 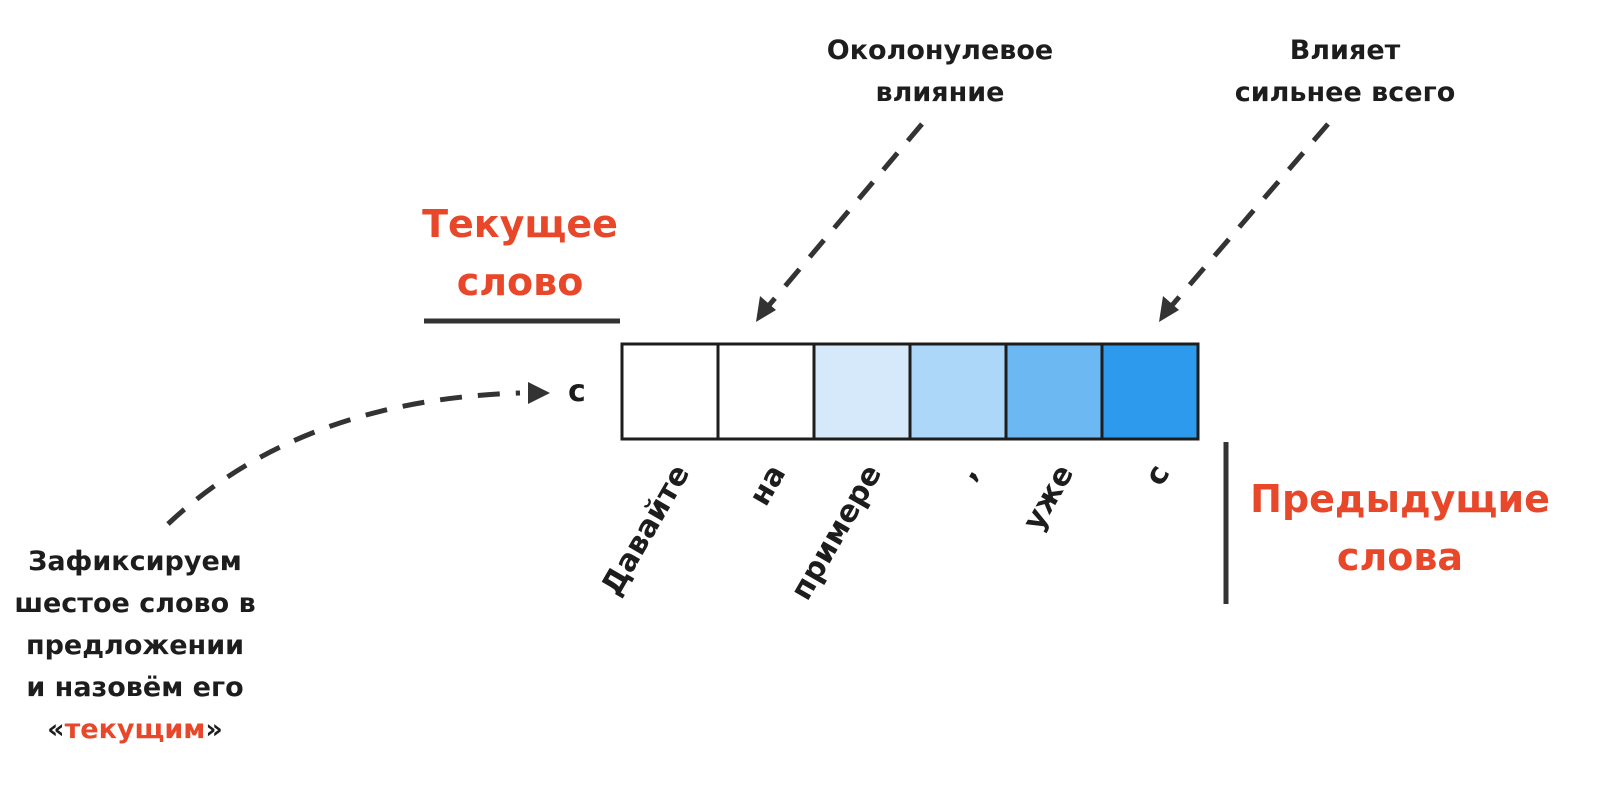 What do you see at coordinates (1248, 217) in the screenshot?
I see `arrow-strongest` at bounding box center [1248, 217].